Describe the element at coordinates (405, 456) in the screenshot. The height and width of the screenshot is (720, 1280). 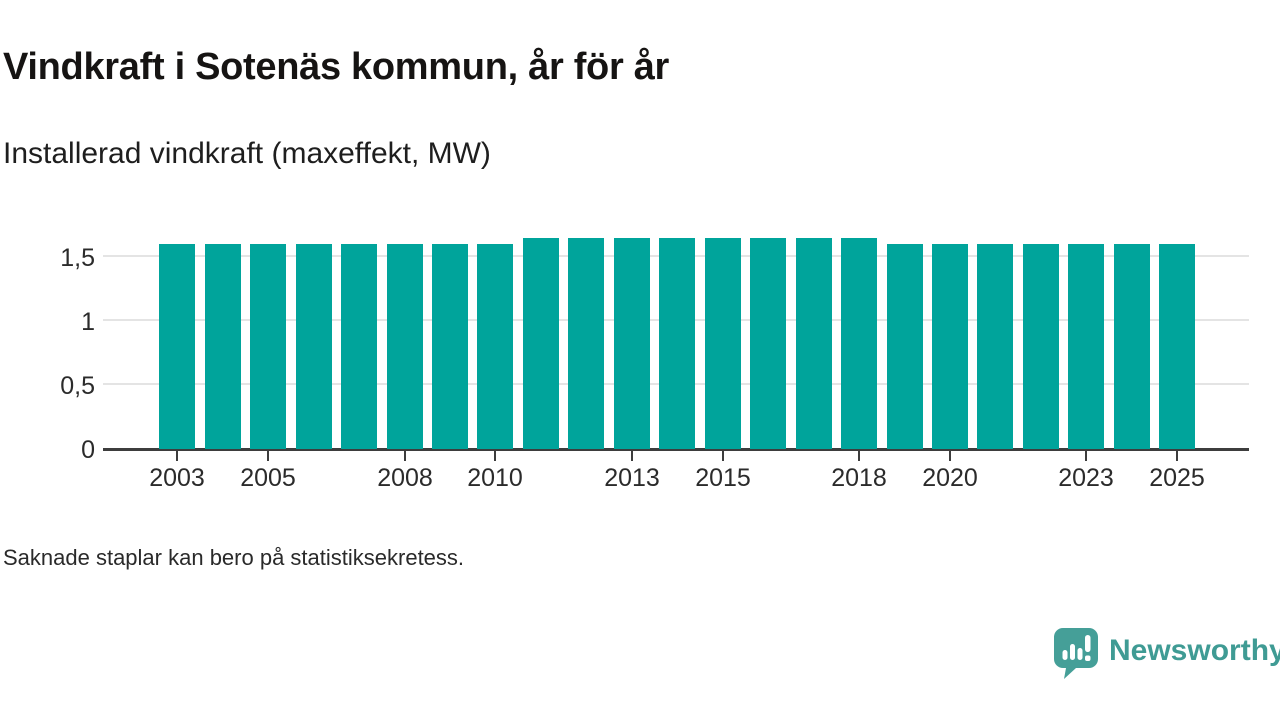
I see `x-tick-2008` at that location.